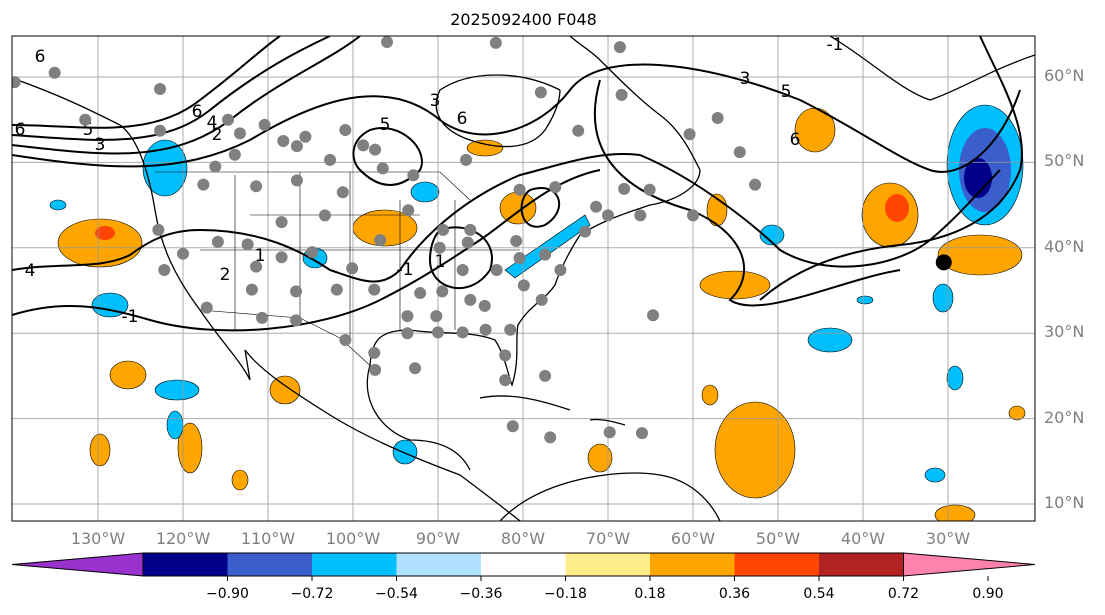  What do you see at coordinates (734, 594) in the screenshot?
I see `colorbar-tick-label: 0.36` at bounding box center [734, 594].